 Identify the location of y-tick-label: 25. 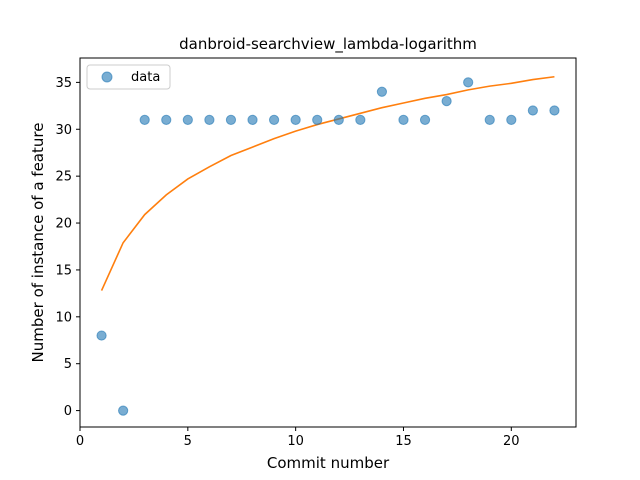
(63, 177).